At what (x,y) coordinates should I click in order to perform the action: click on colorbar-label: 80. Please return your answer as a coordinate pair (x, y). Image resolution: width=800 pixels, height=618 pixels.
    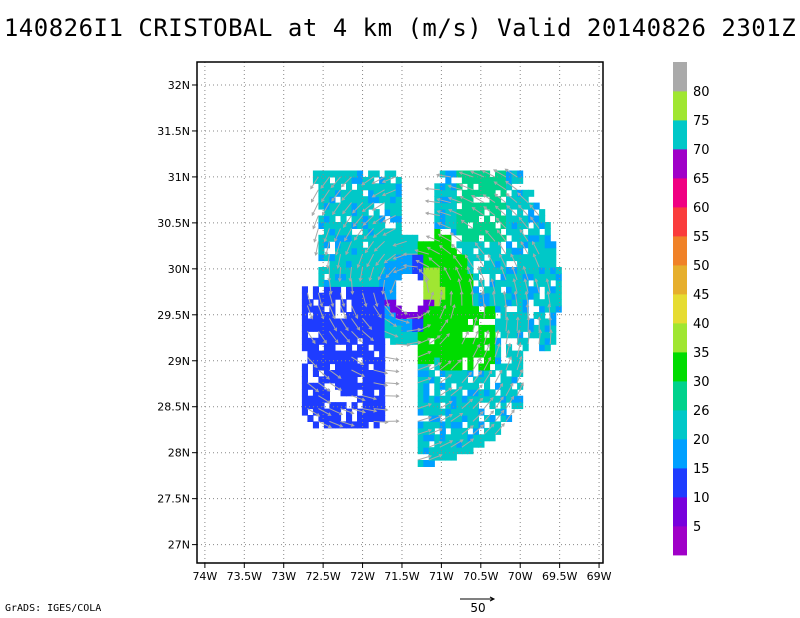
    Looking at the image, I should click on (701, 92).